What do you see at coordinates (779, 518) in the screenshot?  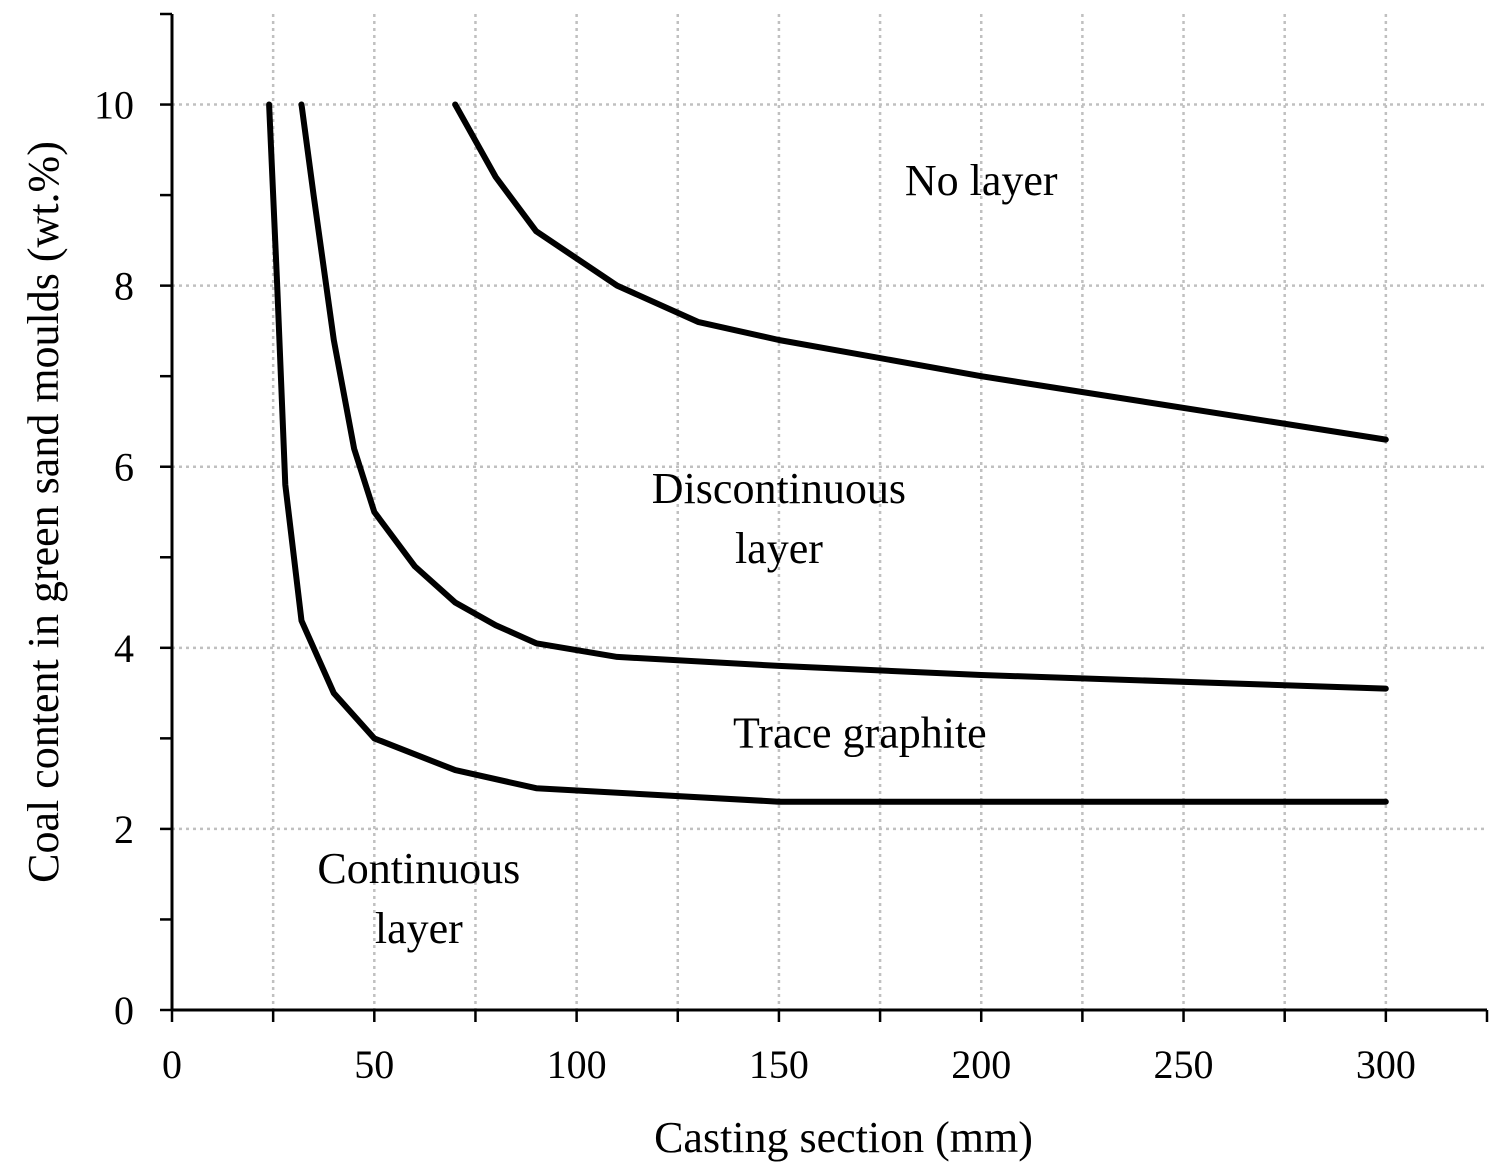 I see `region-label-discontinuous: Discontinuous layer` at bounding box center [779, 518].